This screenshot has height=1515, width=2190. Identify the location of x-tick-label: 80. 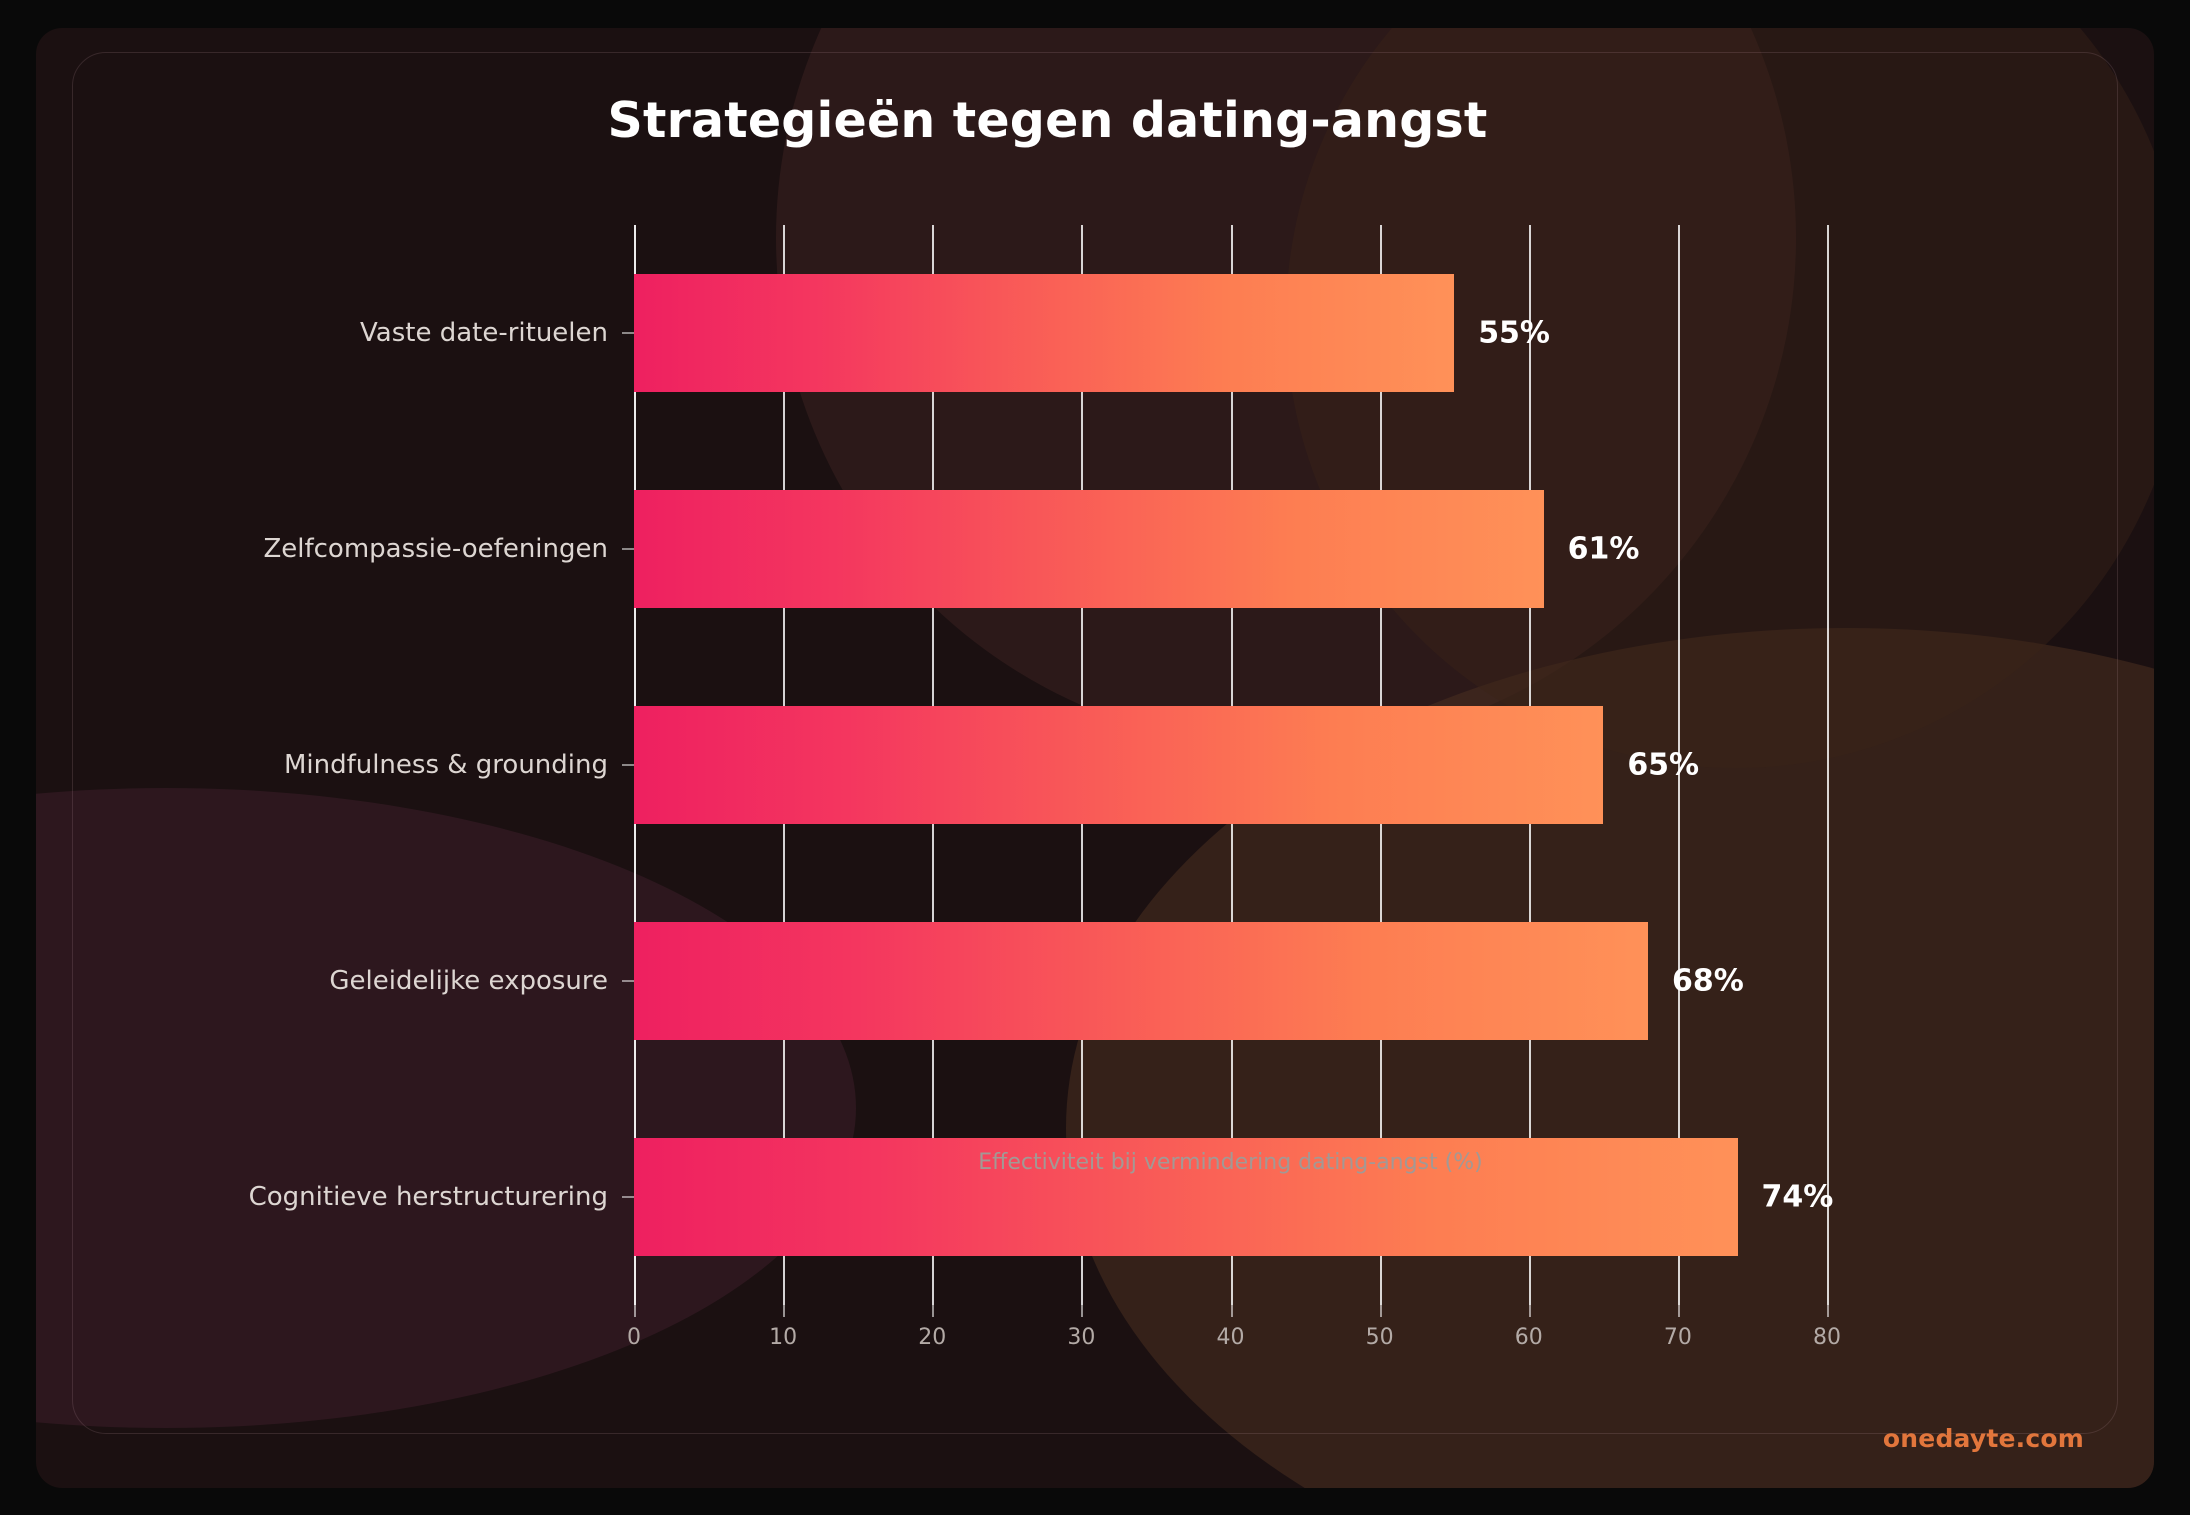
(1827, 1337).